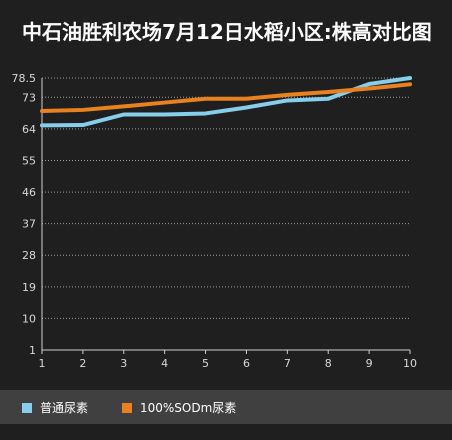  I want to click on x-tick-label-0: 1, so click(42, 363).